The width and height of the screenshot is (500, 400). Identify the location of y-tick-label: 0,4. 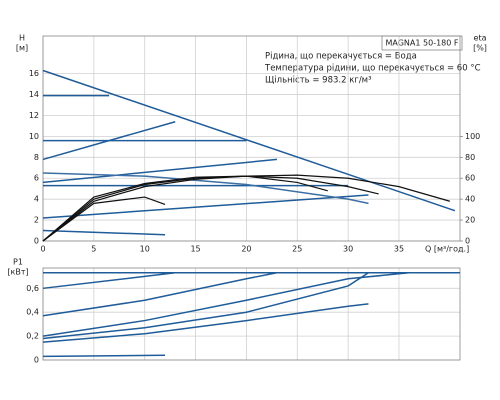
(32, 312).